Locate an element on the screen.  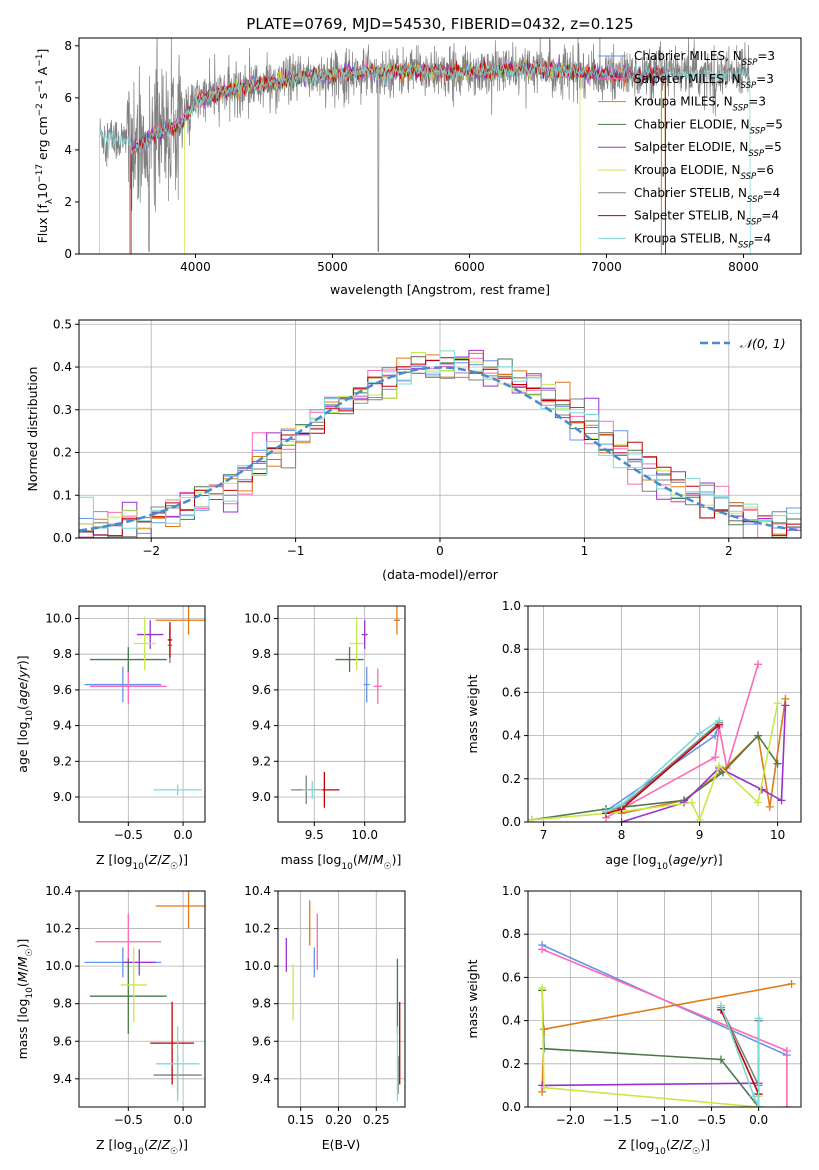
x-axis-label: wavelength [Angstrom, rest frame] is located at coordinates (440, 289).